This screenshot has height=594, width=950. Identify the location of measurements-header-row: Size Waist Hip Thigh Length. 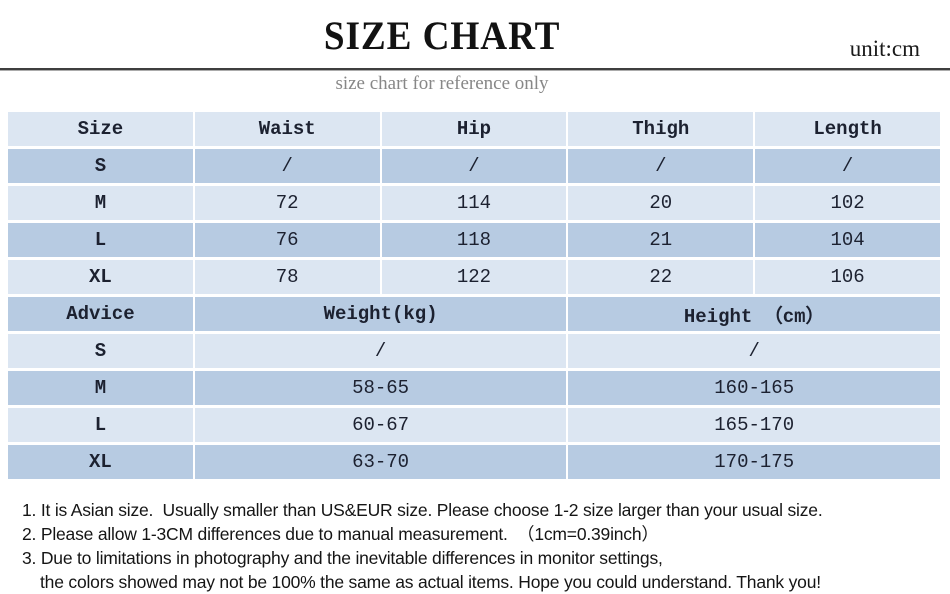
(474, 129).